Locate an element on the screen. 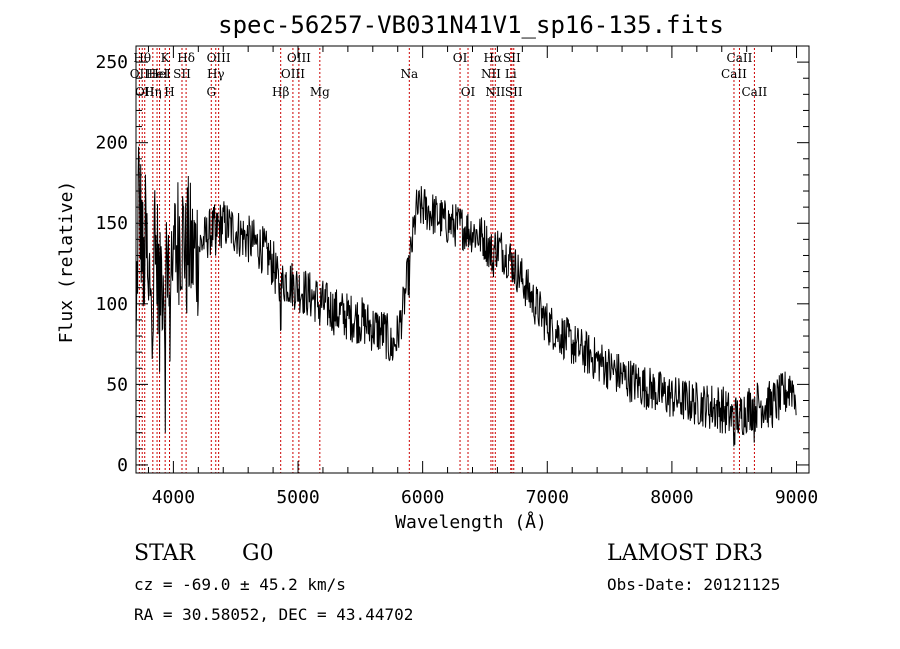  line-label: Hγ is located at coordinates (216, 74).